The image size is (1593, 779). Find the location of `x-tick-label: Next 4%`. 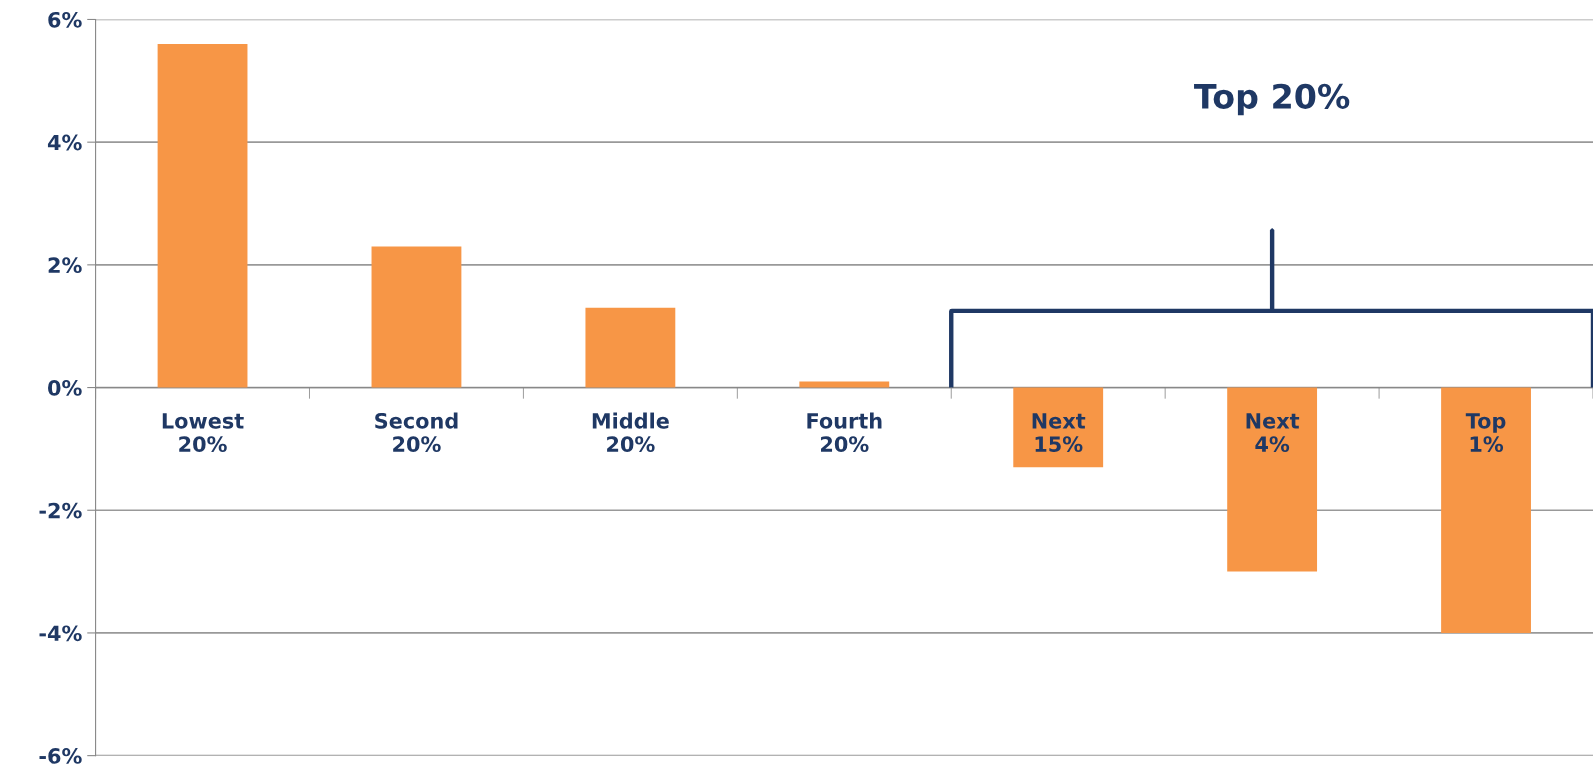

x-tick-label: Next 4% is located at coordinates (1273, 433).